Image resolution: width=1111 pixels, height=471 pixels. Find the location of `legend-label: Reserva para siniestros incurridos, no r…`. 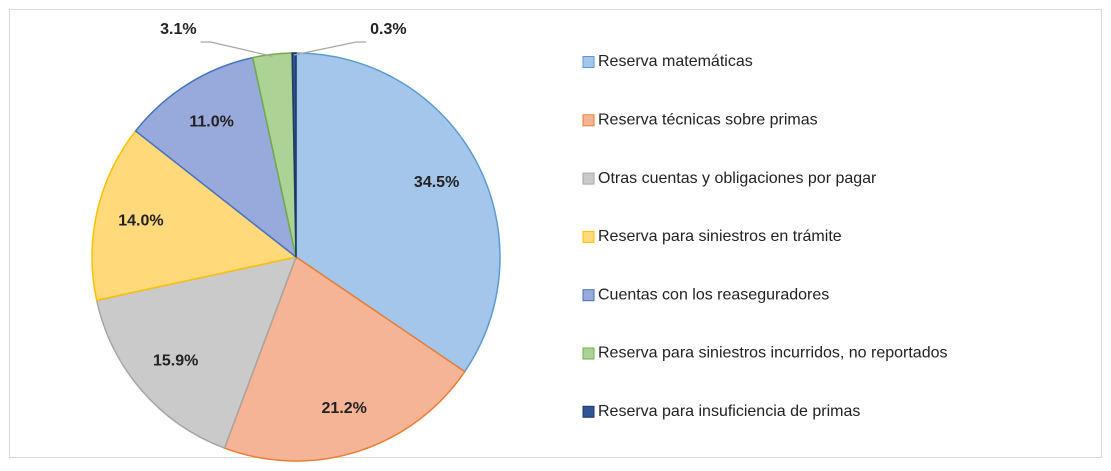

legend-label: Reserva para siniestros incurridos, no r… is located at coordinates (773, 353).